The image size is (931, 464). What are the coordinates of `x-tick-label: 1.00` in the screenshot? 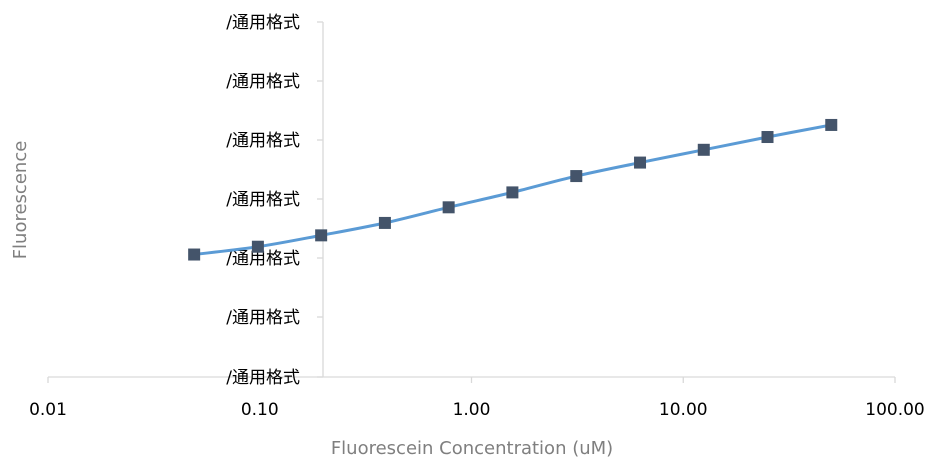 It's located at (472, 410).